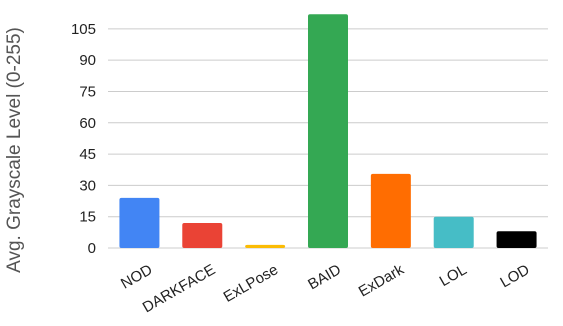  What do you see at coordinates (14, 150) in the screenshot?
I see `y-axis-title: Avg. Grayscale Level (0-255)` at bounding box center [14, 150].